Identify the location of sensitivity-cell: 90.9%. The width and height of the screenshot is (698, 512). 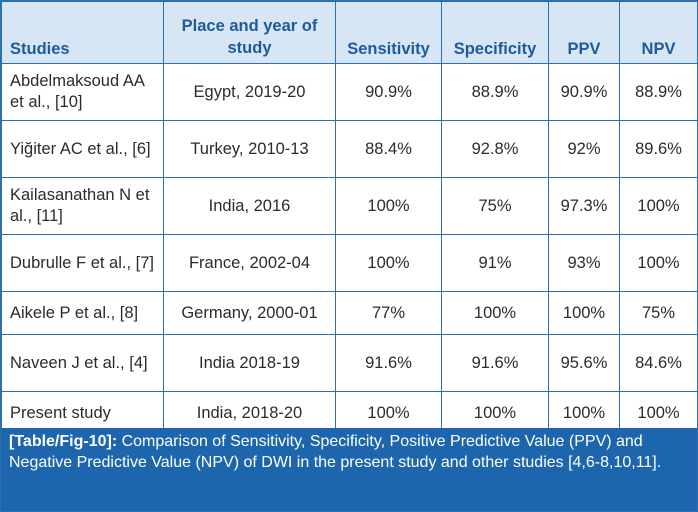
(388, 92).